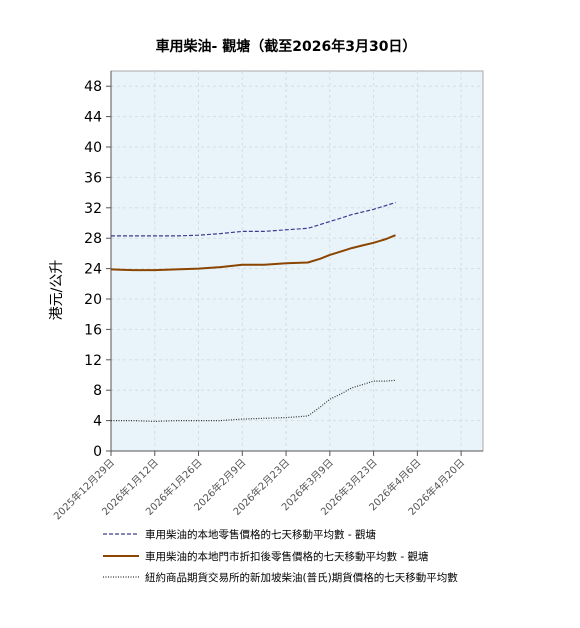 Image resolution: width=580 pixels, height=628 pixels. What do you see at coordinates (97, 422) in the screenshot?
I see `y-tick-label: 4` at bounding box center [97, 422].